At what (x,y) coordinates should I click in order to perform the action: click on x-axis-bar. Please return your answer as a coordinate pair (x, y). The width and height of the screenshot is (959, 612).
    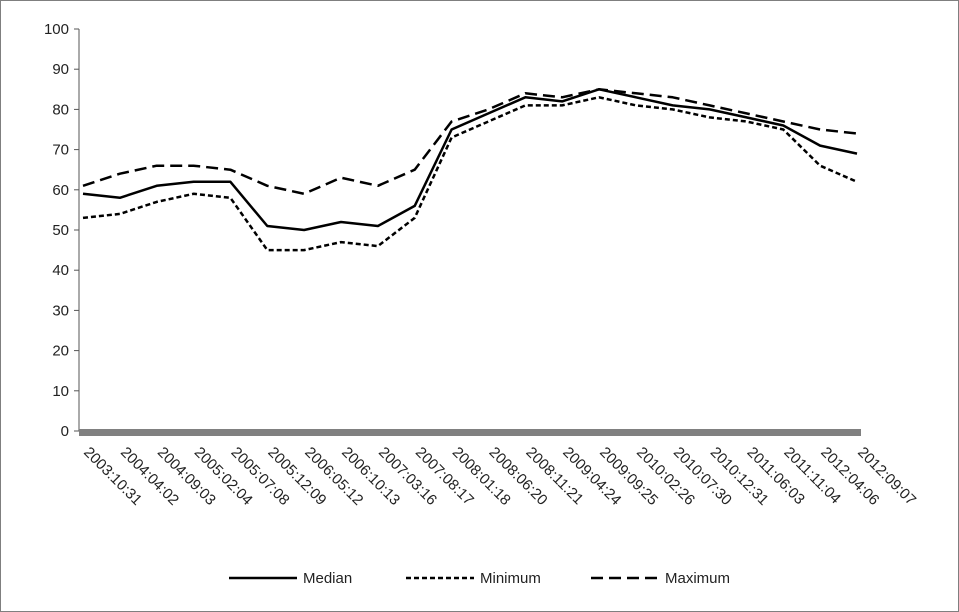
    Looking at the image, I should click on (470, 432).